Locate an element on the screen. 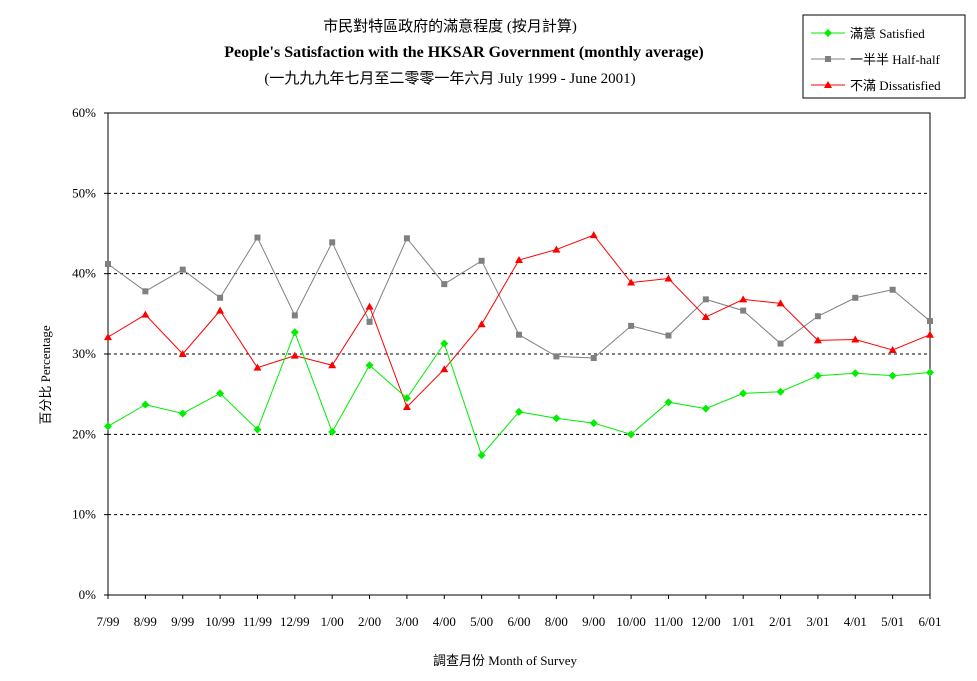 This screenshot has width=977, height=681. x-tick-label: 6/01 is located at coordinates (929, 621).